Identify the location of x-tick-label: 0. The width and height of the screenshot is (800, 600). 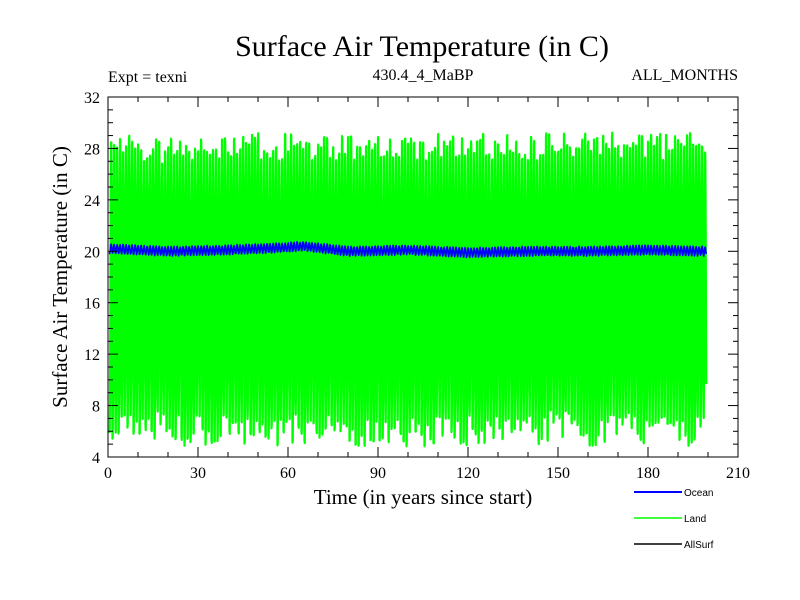
(108, 473).